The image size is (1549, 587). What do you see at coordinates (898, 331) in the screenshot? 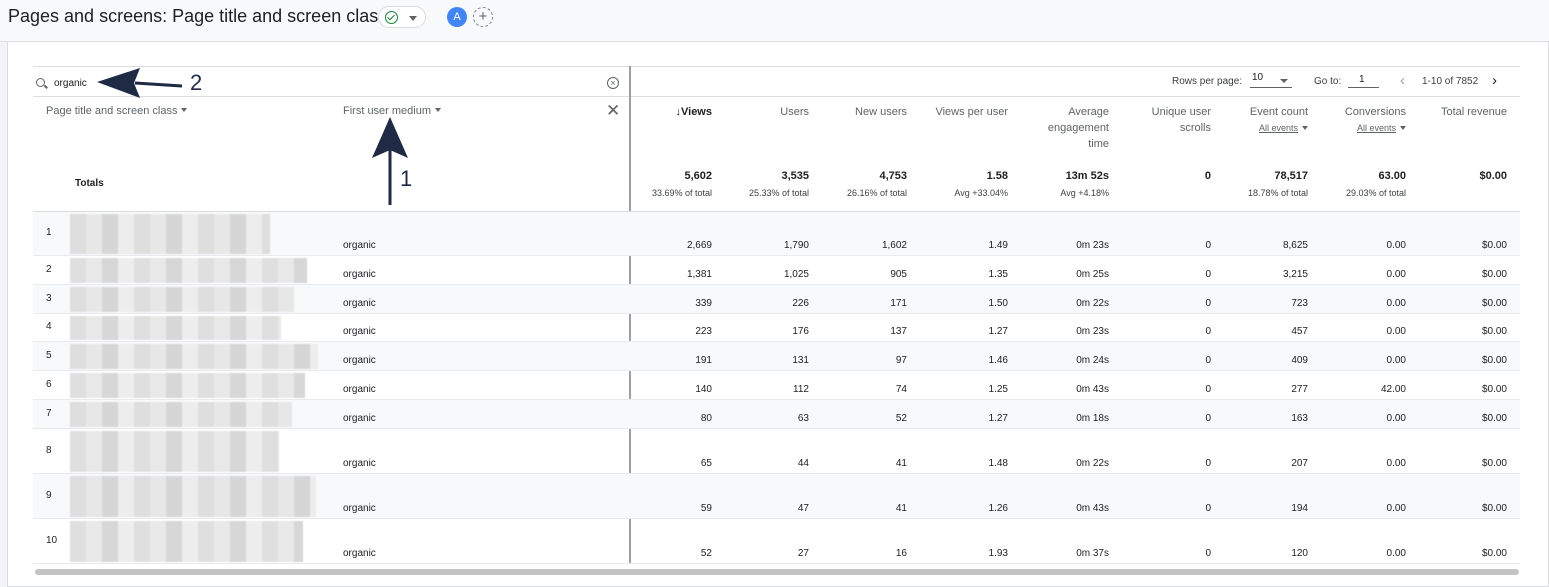
I see `metric-cell: 137` at bounding box center [898, 331].